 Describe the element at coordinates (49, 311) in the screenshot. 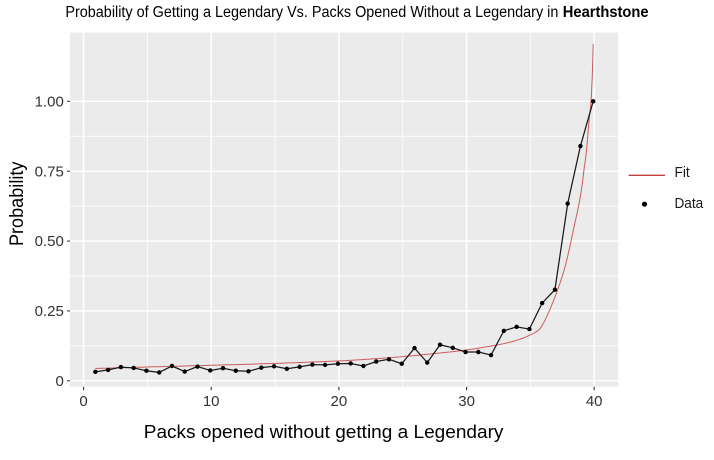

I see `svg-text: 0.25` at that location.